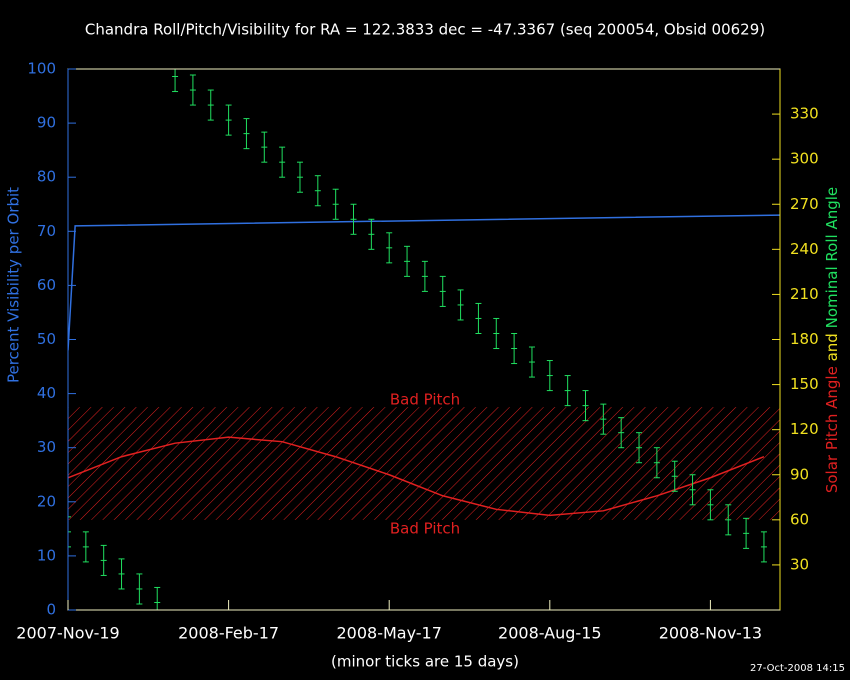 The image size is (850, 680). Describe the element at coordinates (804, 429) in the screenshot. I see `y2-tick-label: 120` at that location.